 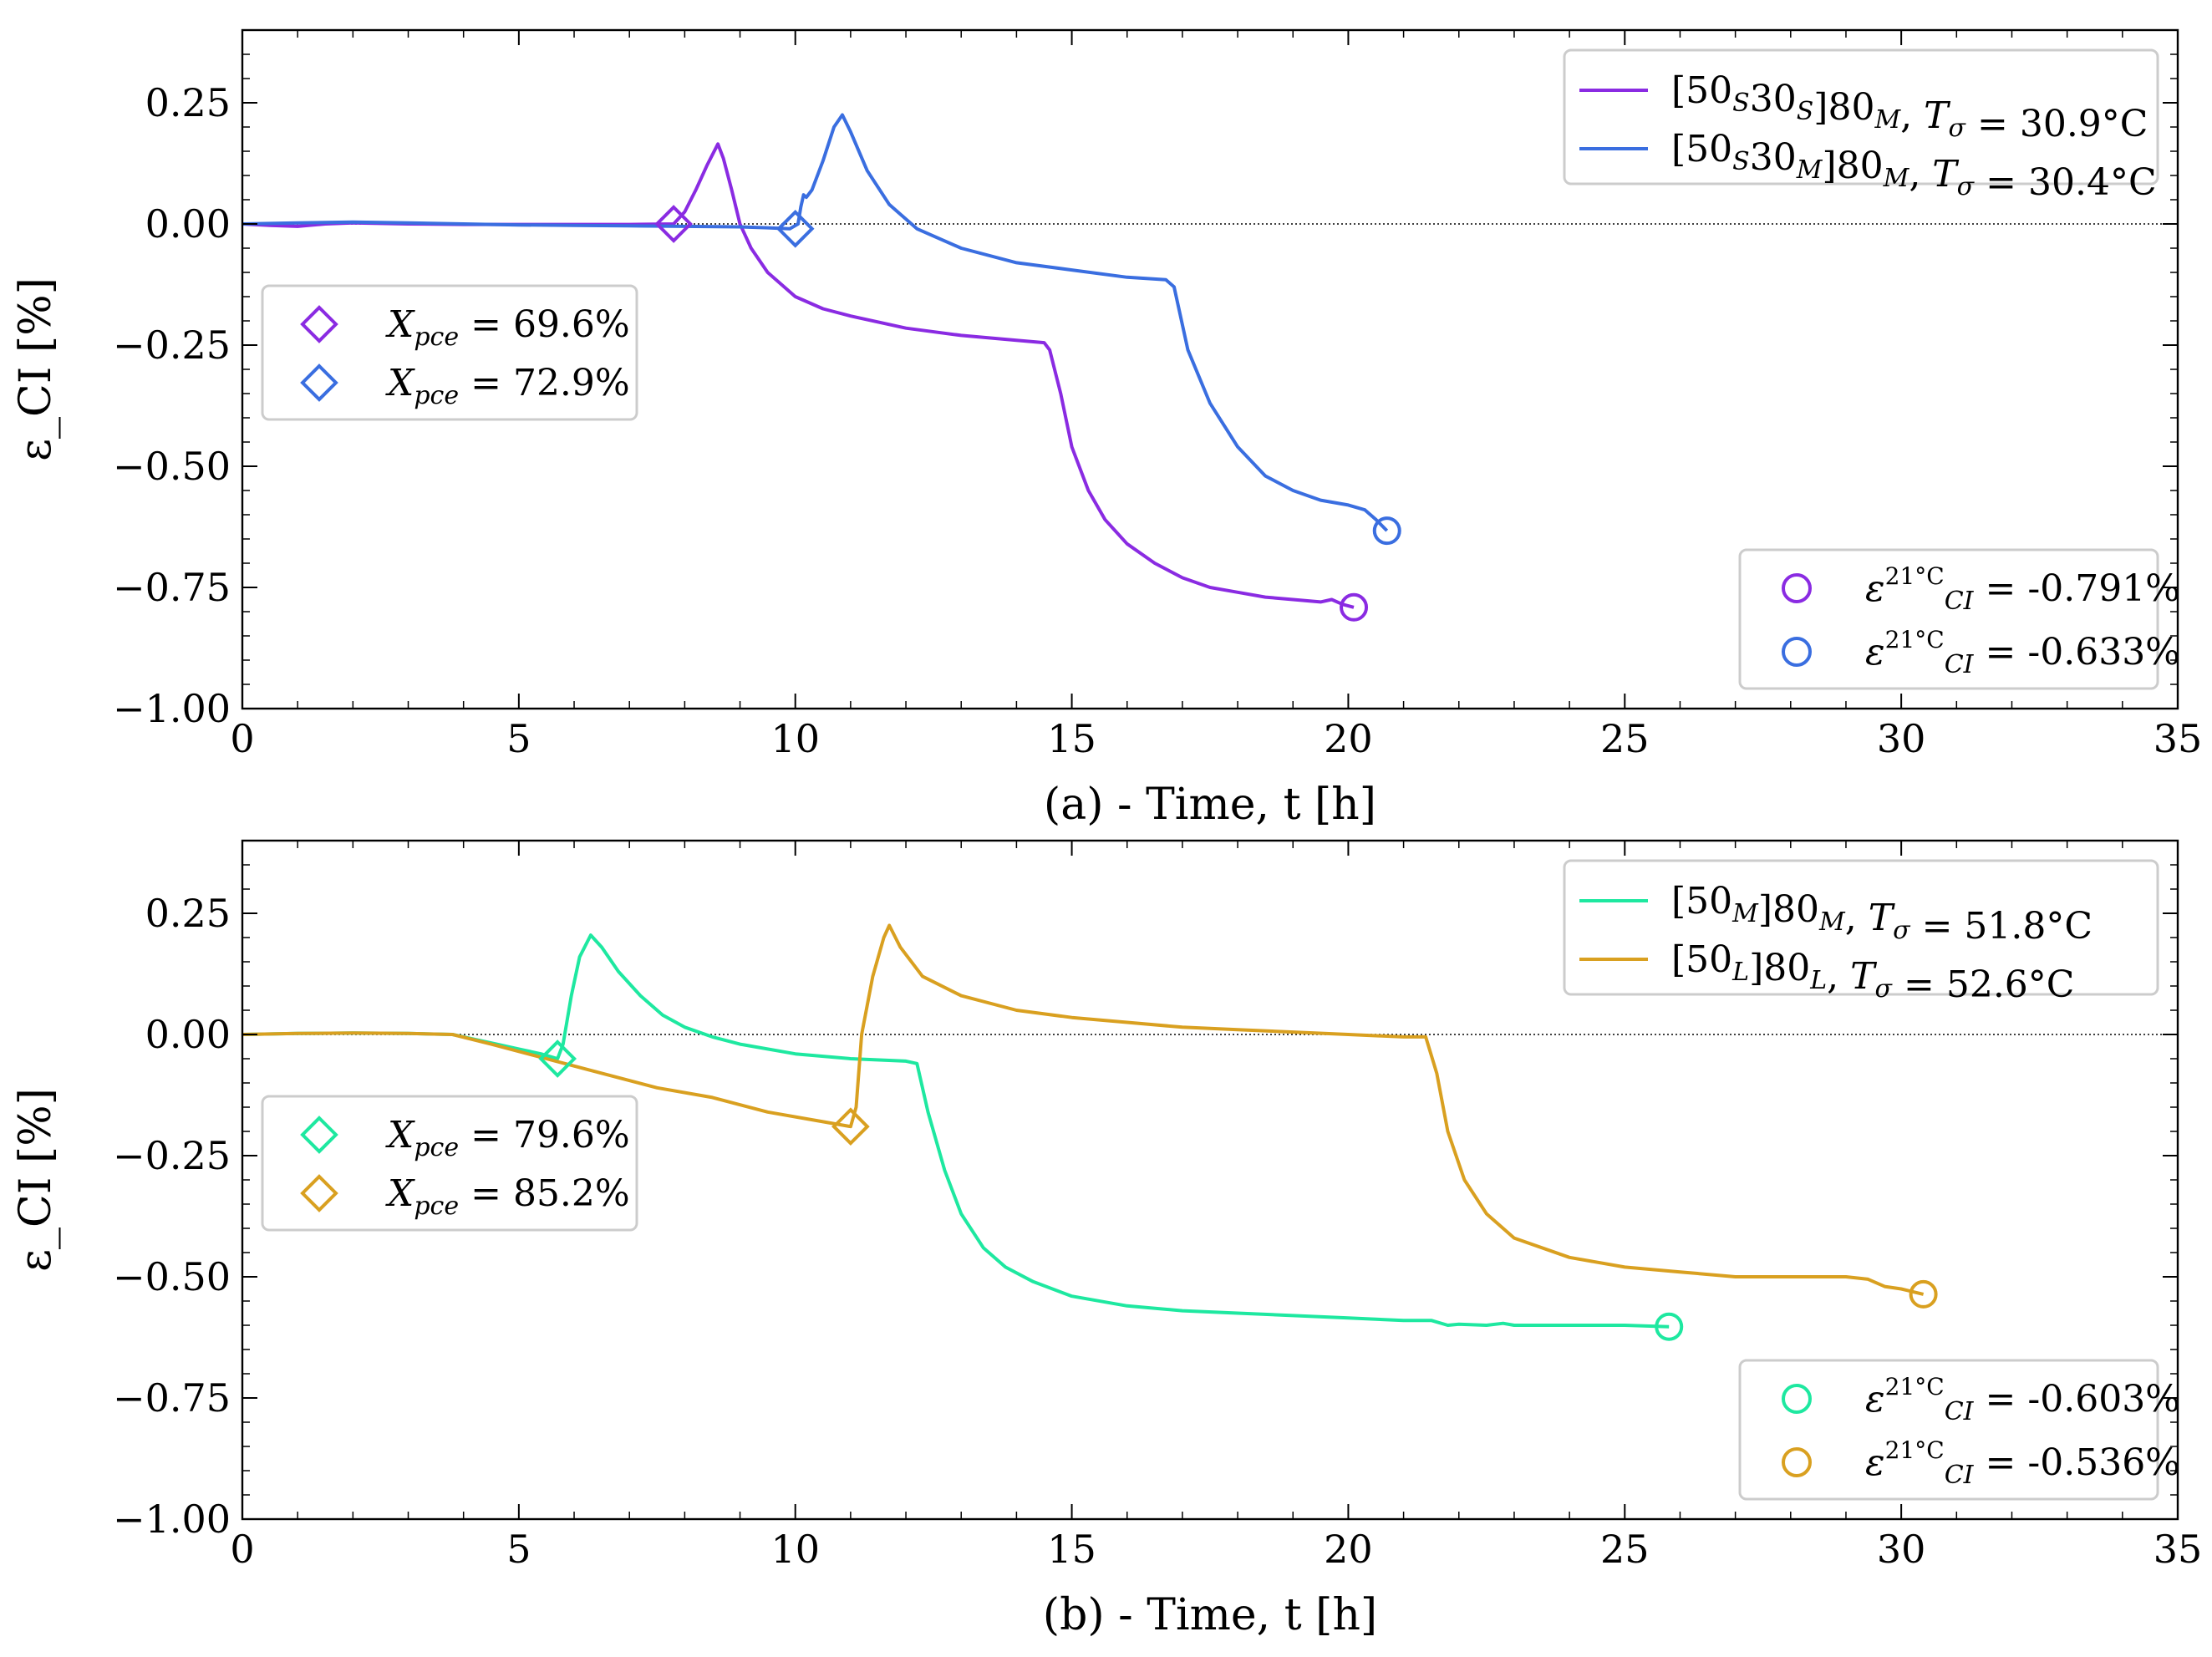 I want to click on y-tick-label: 0.00, so click(x=188, y=224).